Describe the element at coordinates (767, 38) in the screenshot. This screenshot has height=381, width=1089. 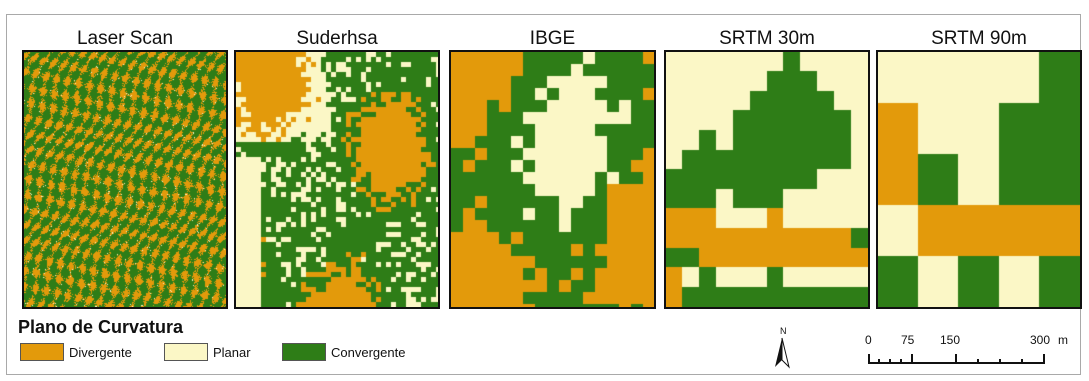
I see `panel-title-srtm-30m: SRTM 30m` at that location.